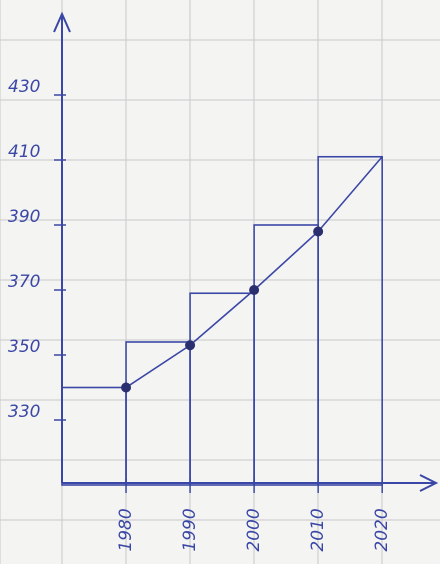 This screenshot has height=564, width=440. What do you see at coordinates (126, 529) in the screenshot?
I see `x-tick-label: 1980` at bounding box center [126, 529].